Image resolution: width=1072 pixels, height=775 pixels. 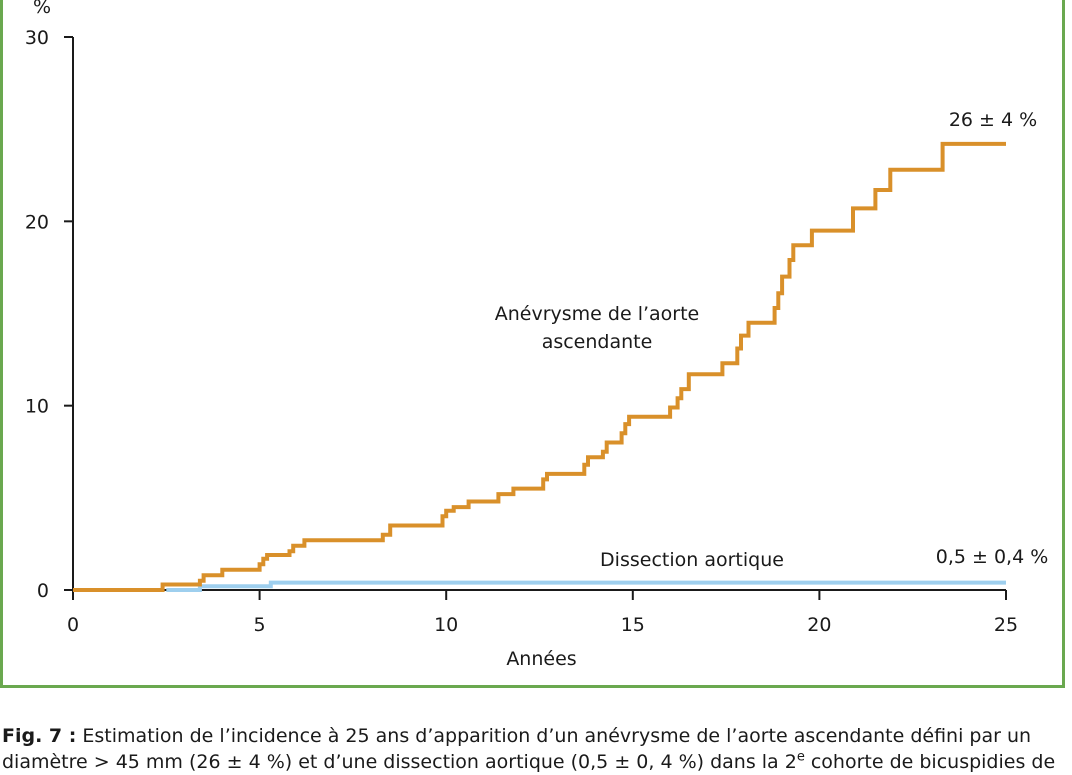 What do you see at coordinates (586, 586) in the screenshot?
I see `dissection-series-line` at bounding box center [586, 586].